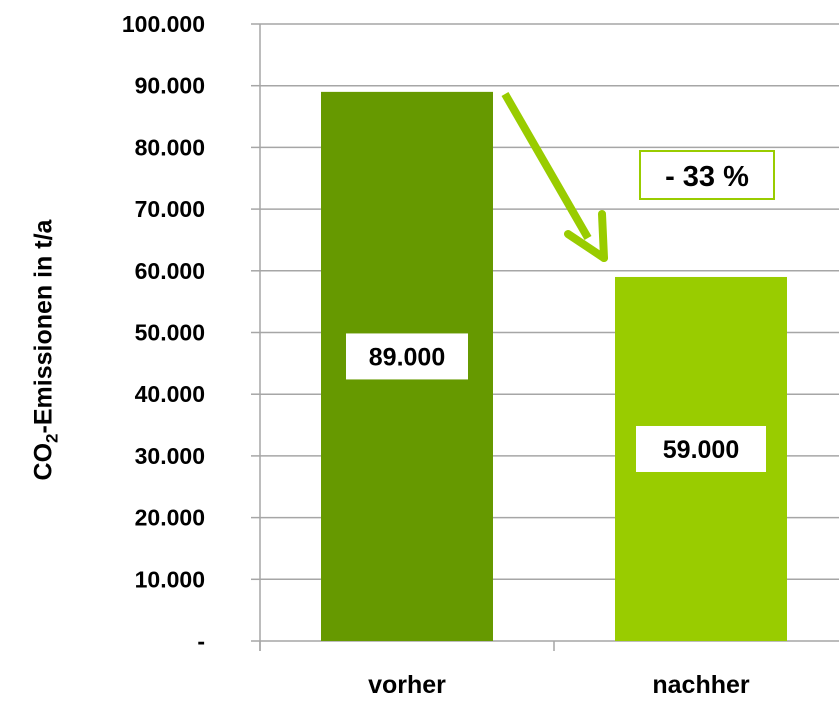  I want to click on y-tick-label: 50.000, so click(170, 333).